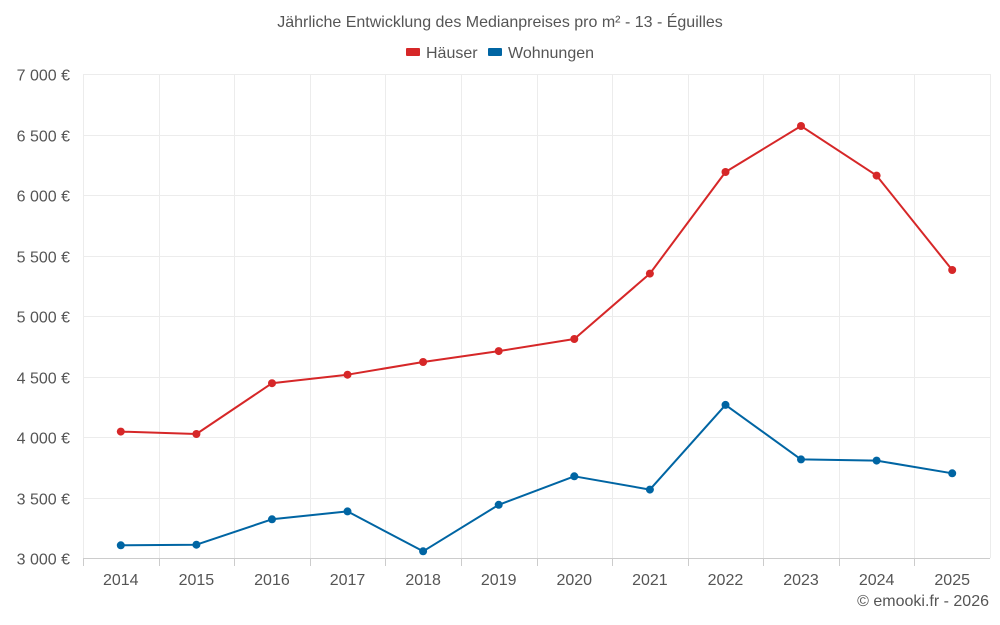 The width and height of the screenshot is (1000, 625). I want to click on data-point-haeuser-2014, so click(120, 431).